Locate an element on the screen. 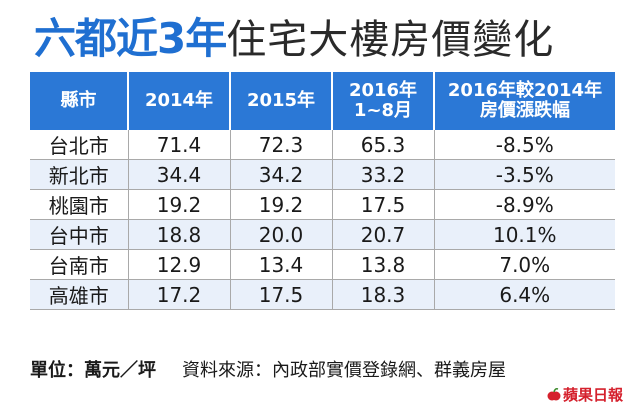 This screenshot has width=635, height=411. table-header-row: 縣市 2014年 2015年 2016年 1~8月 2016年較2014年 房價漲跌幅 is located at coordinates (322, 101).